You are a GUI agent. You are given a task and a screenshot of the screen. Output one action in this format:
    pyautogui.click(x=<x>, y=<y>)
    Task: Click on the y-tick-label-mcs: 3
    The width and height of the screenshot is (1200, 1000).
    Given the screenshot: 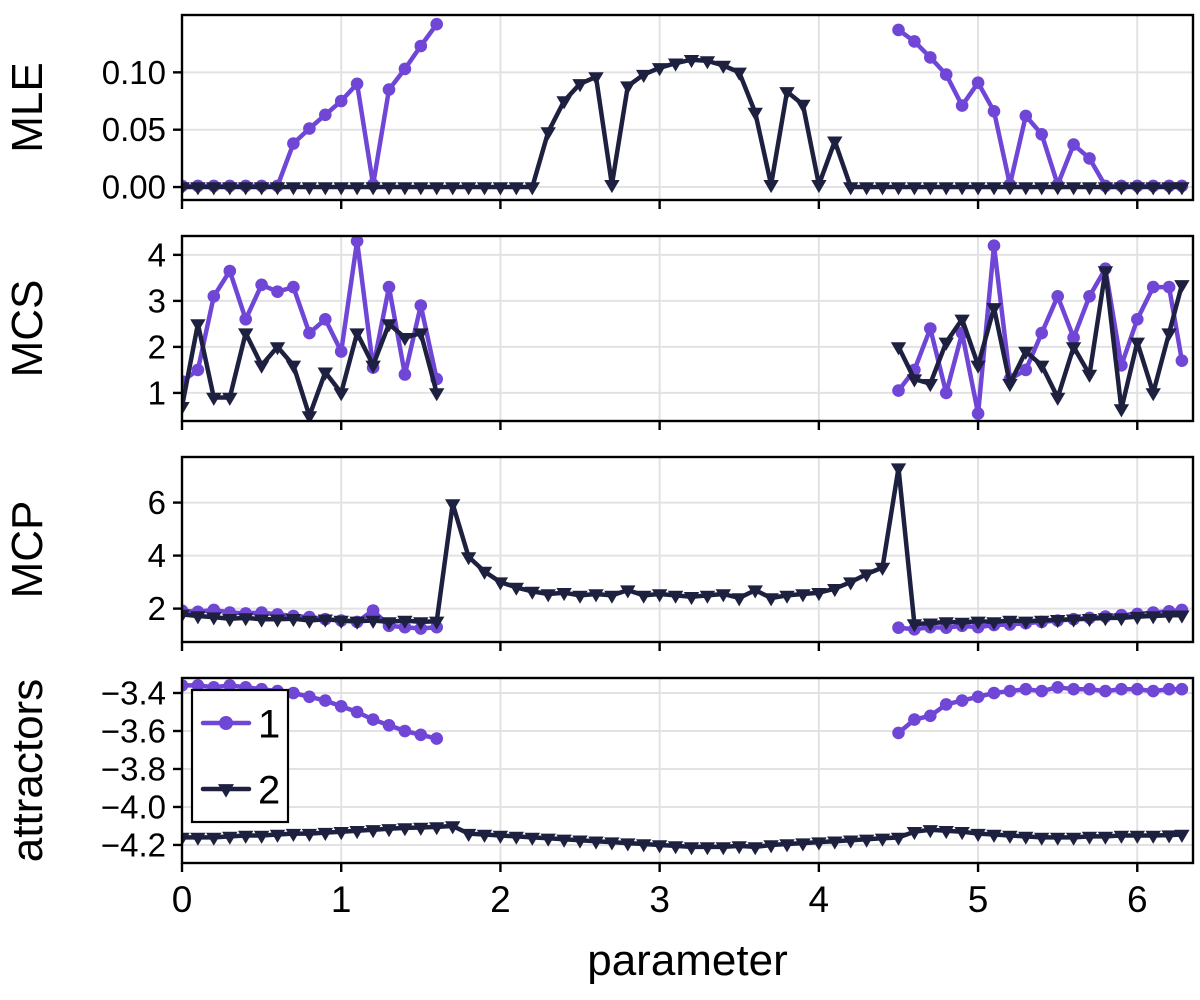 What is the action you would take?
    pyautogui.click(x=157, y=300)
    